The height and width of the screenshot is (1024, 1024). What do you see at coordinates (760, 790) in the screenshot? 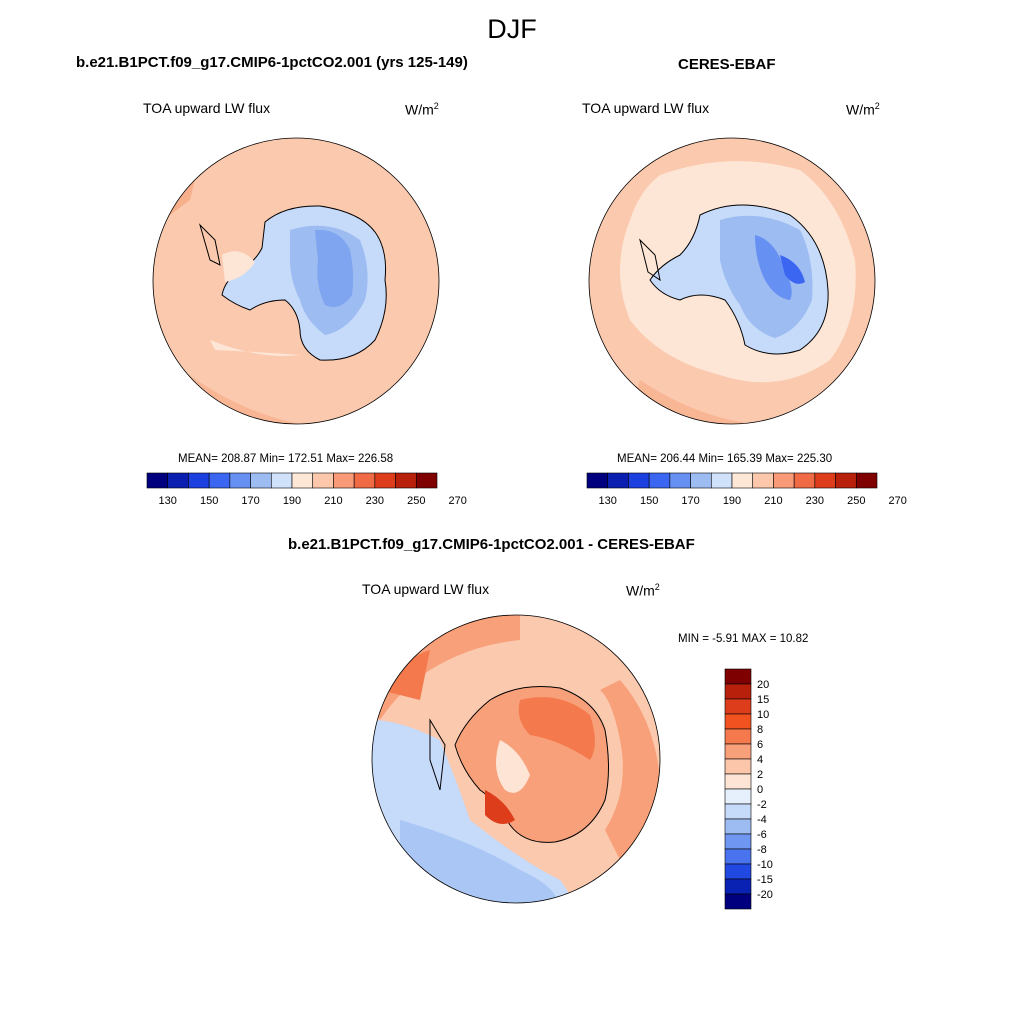
I see `colorbar-tick-label: 0` at bounding box center [760, 790].